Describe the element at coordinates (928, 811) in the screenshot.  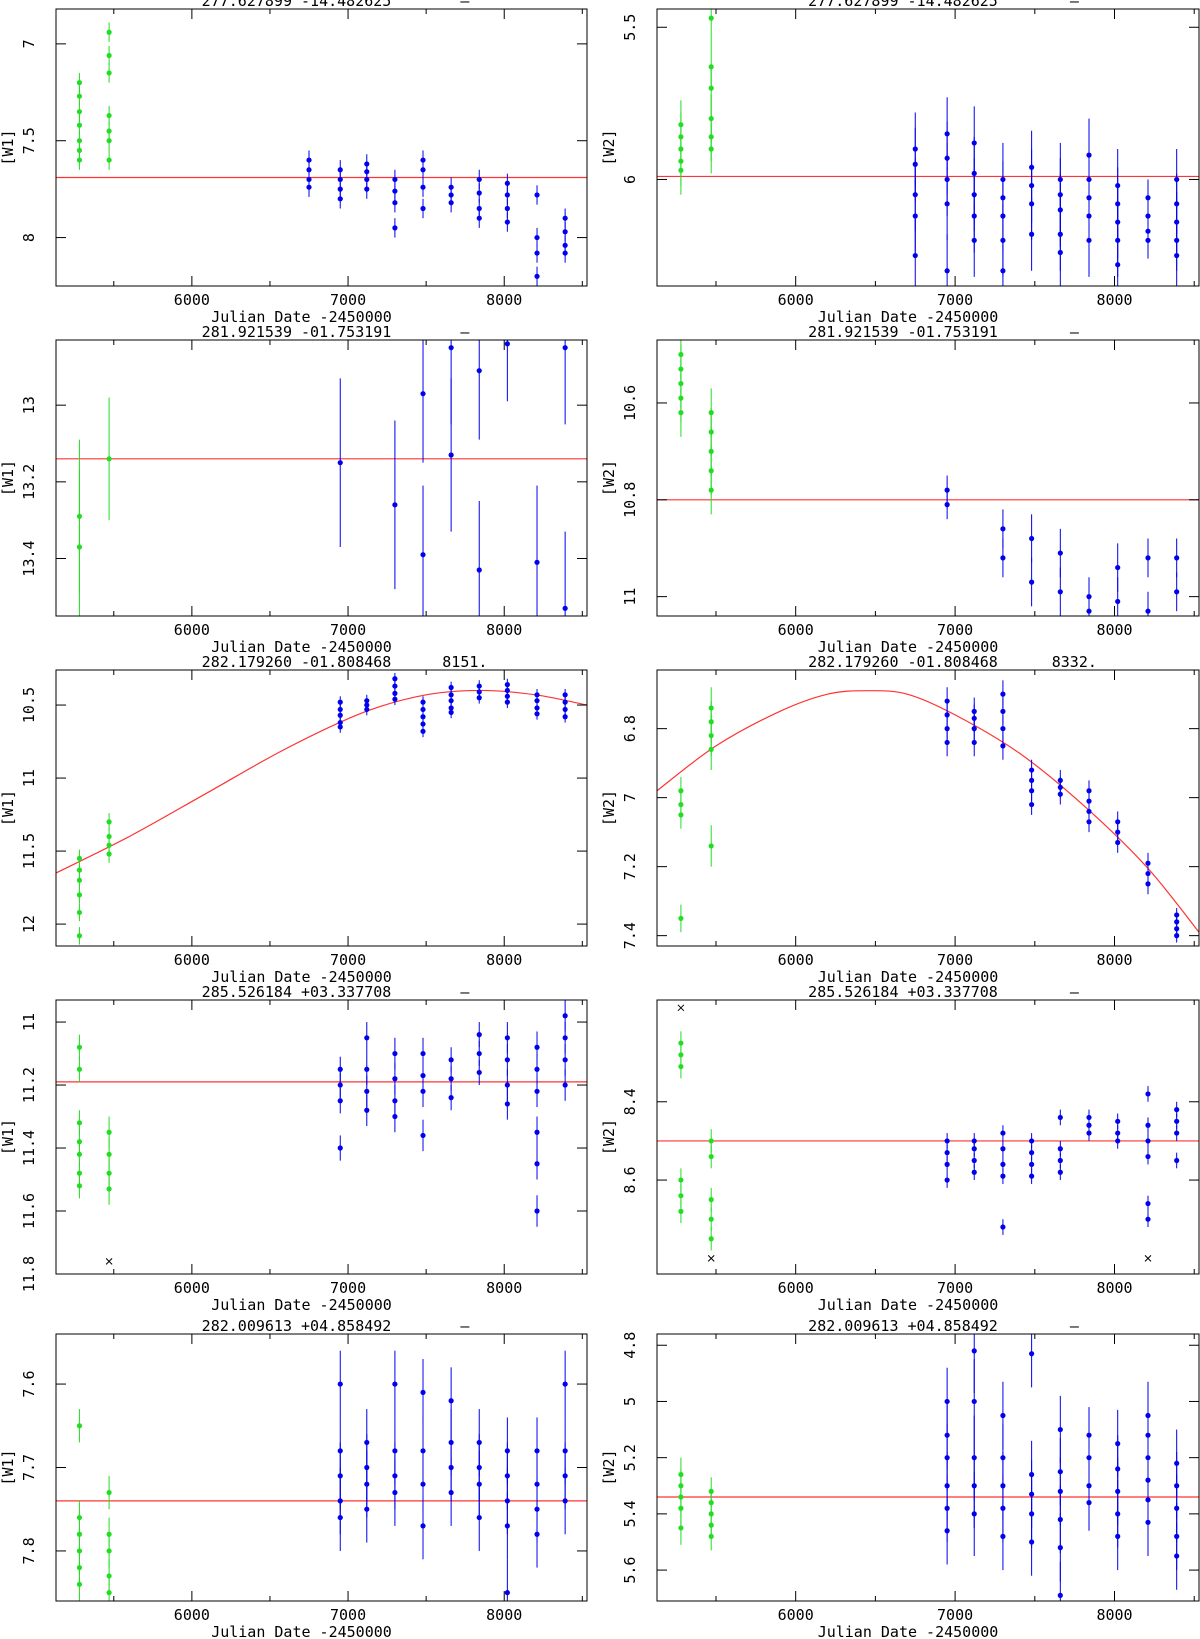
I see `sinusoid-fit-curve` at that location.